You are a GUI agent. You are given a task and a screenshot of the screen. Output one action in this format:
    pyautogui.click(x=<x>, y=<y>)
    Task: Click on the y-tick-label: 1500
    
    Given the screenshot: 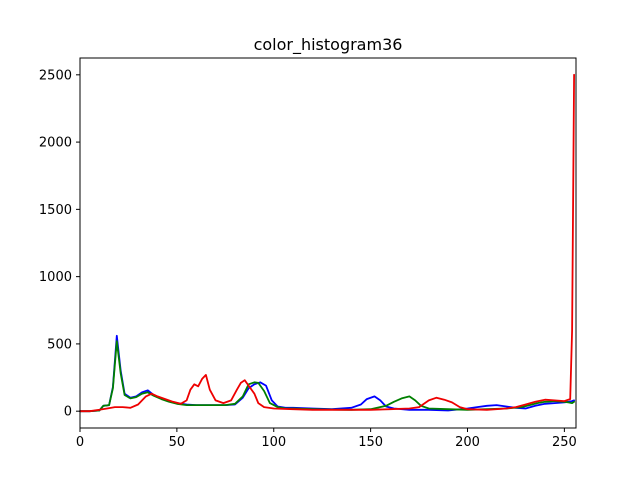 What is the action you would take?
    pyautogui.click(x=55, y=210)
    